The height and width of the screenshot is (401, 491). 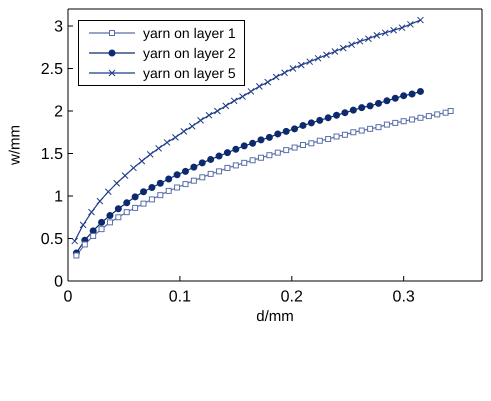 I want to click on legend-label: yarn on layer 2, so click(x=189, y=53).